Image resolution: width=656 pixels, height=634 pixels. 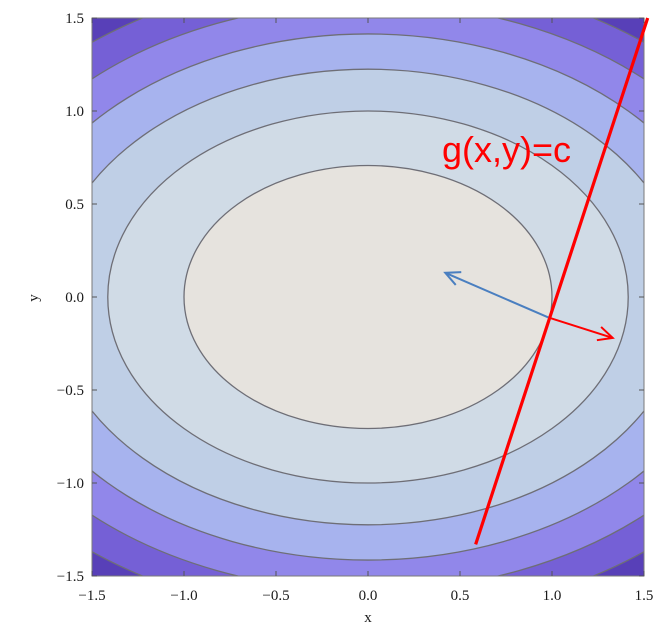 What do you see at coordinates (74, 298) in the screenshot?
I see `y-tick-label: 0.0` at bounding box center [74, 298].